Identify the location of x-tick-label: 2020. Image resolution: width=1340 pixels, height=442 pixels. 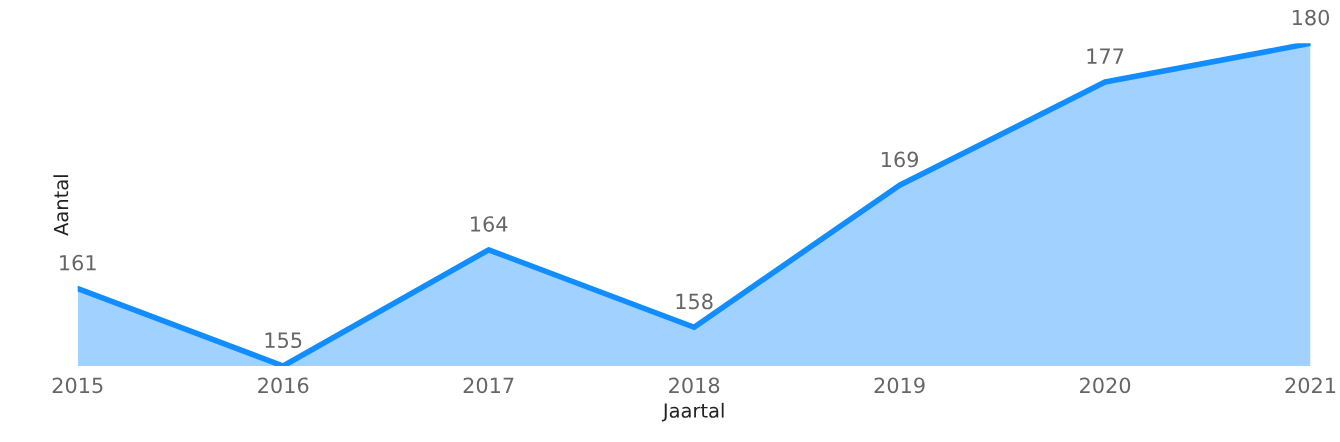
(1105, 385).